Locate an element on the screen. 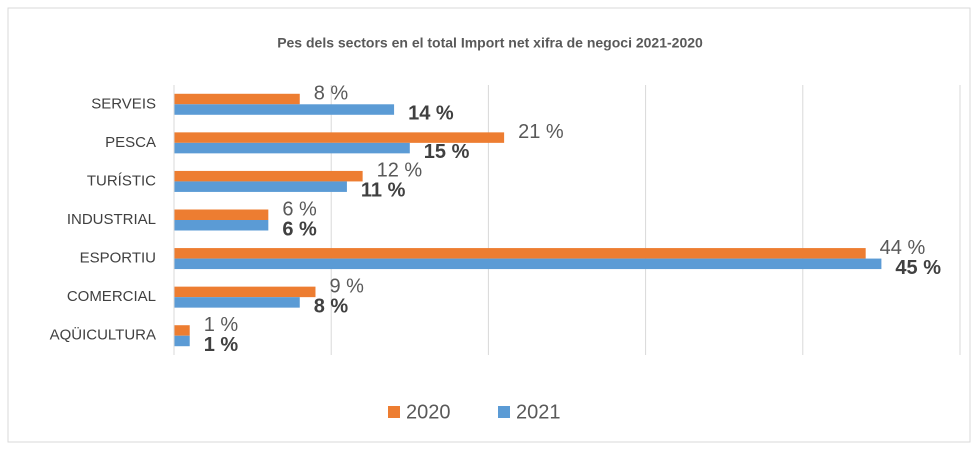 The width and height of the screenshot is (979, 450). y-tick-label: COMERCIAL is located at coordinates (111, 296).